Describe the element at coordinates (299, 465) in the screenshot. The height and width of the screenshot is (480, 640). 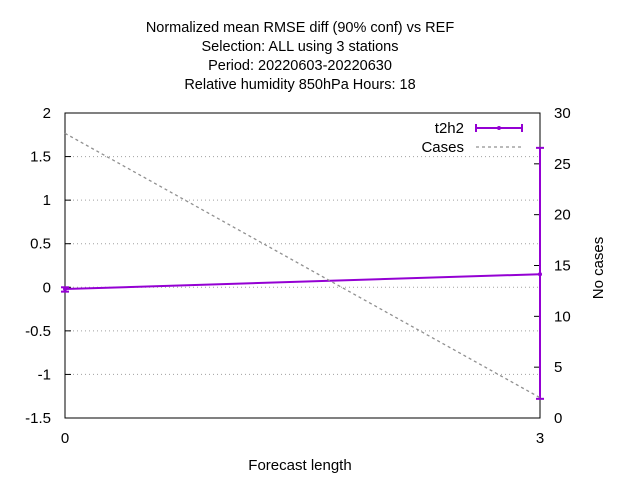
I see `x-axis-label: Forecast length` at that location.